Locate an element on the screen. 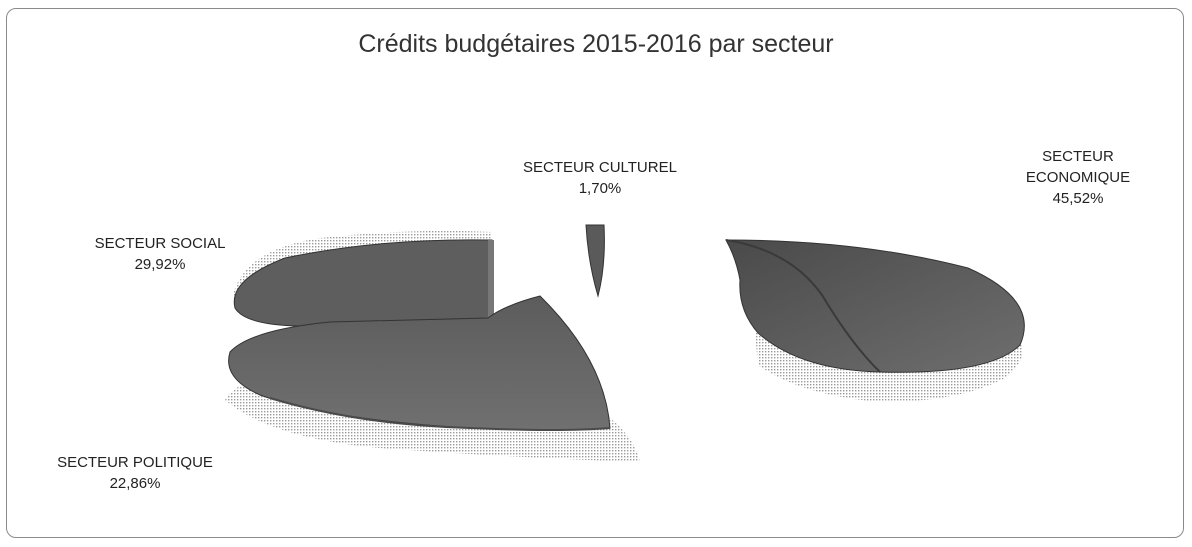  label-politique: SECTEUR POLITIQUE 22,86% is located at coordinates (135, 473).